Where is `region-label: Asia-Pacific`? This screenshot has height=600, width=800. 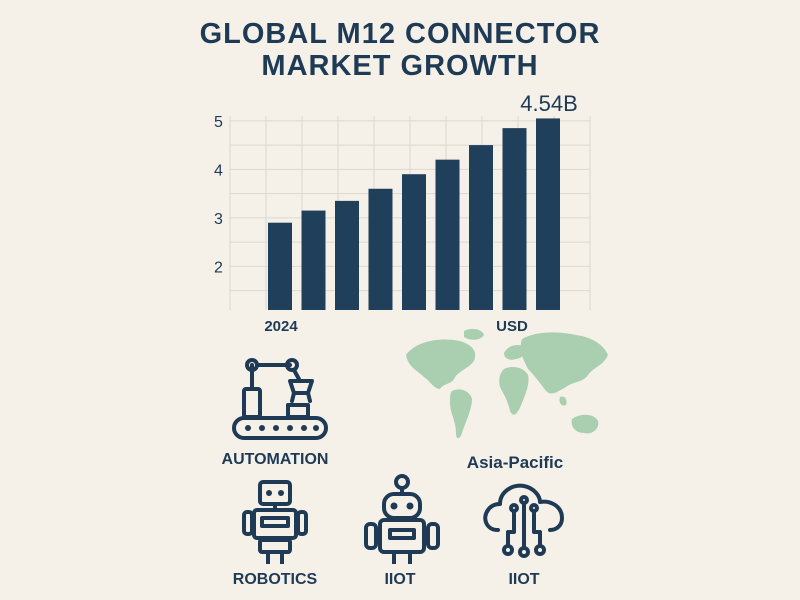 region-label: Asia-Pacific is located at coordinates (515, 462).